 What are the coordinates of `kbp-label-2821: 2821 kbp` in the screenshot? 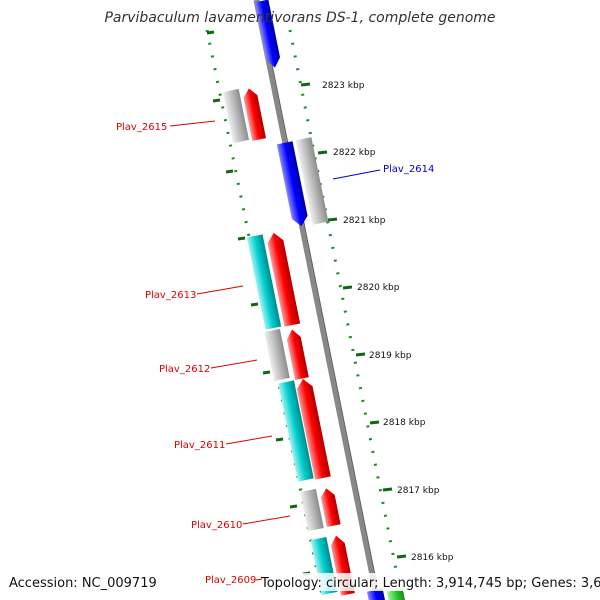 It's located at (364, 221).